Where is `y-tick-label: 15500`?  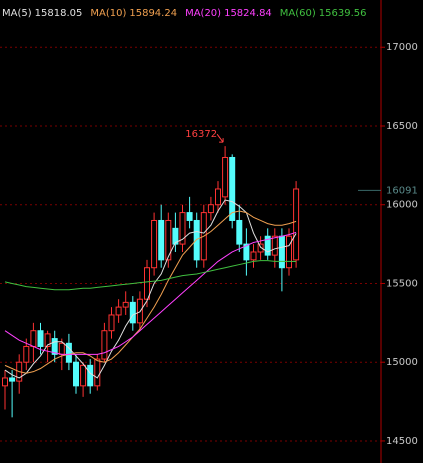
y-tick-label: 15500 is located at coordinates (402, 283).